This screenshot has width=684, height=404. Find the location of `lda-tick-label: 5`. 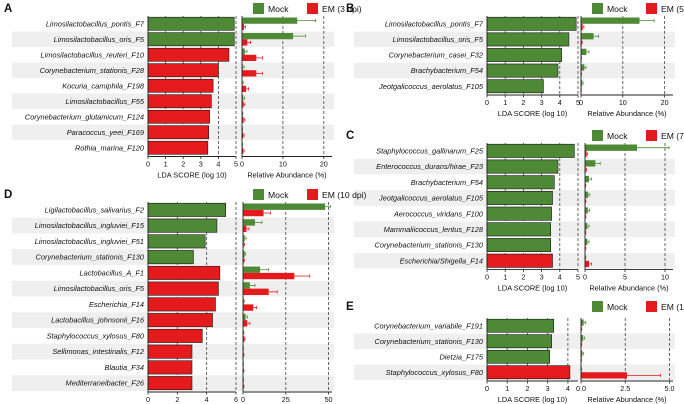

lda-tick-label: 5 is located at coordinates (236, 164).